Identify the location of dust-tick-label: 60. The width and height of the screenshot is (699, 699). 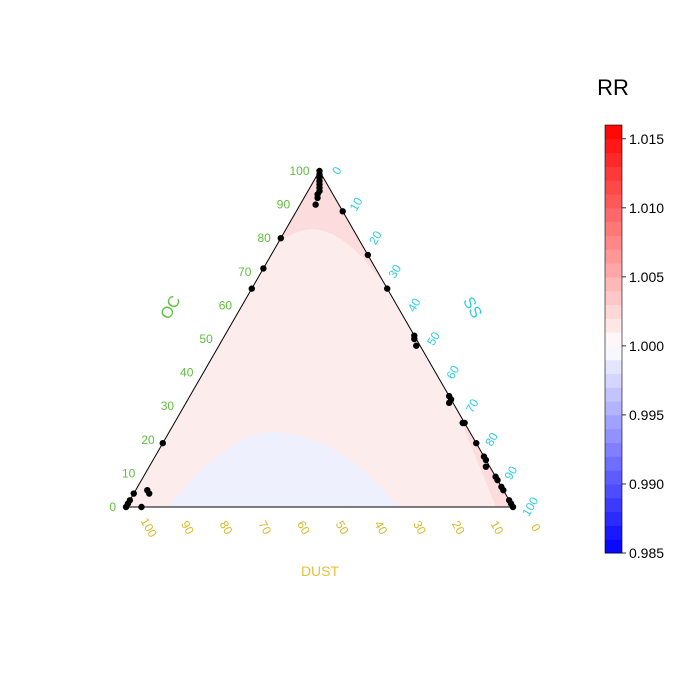
(303, 527).